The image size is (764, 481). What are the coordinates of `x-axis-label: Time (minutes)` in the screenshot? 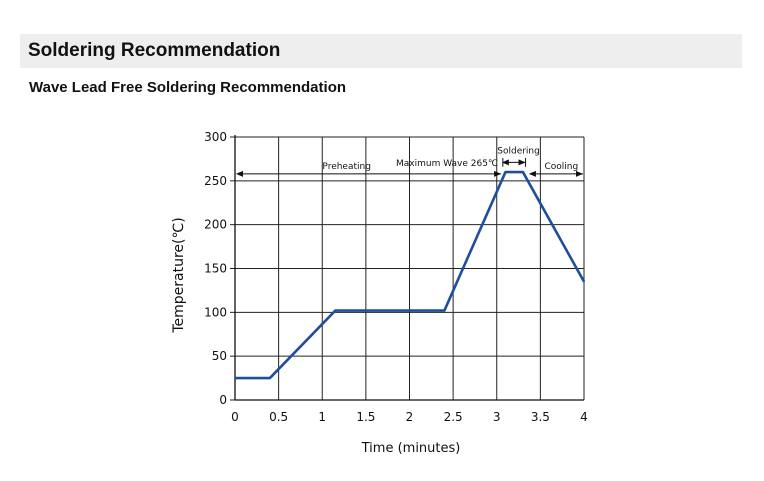 It's located at (411, 448).